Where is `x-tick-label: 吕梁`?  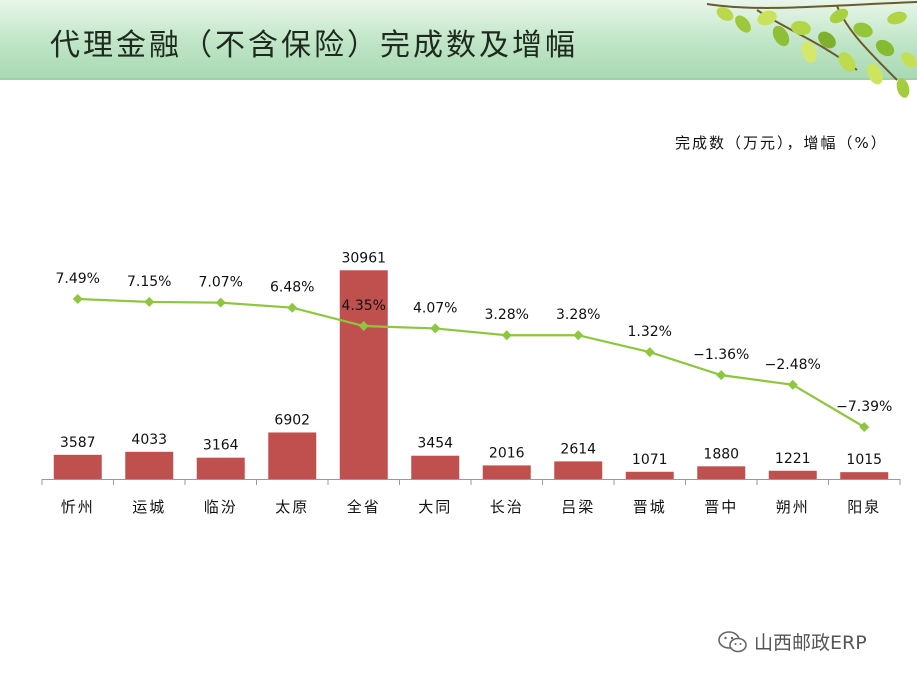
x-tick-label: 吕梁 is located at coordinates (578, 507).